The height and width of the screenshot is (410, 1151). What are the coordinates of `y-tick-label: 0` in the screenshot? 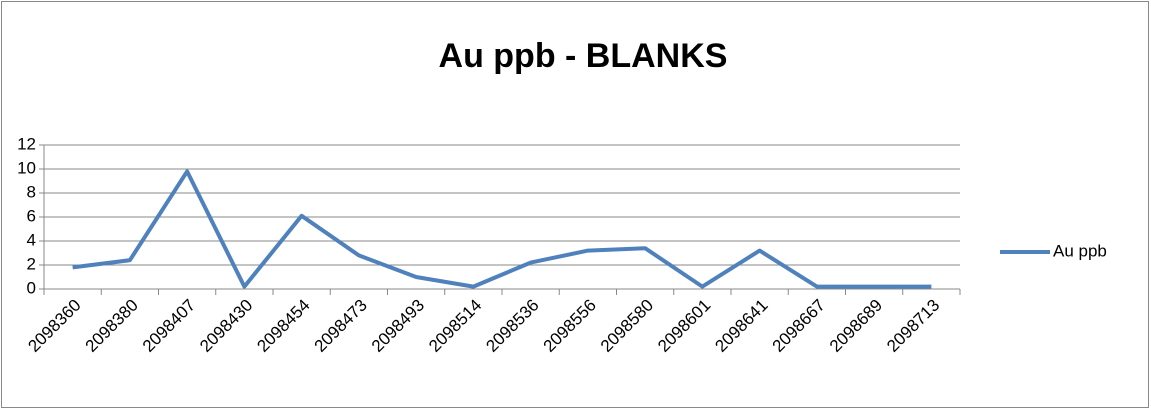 It's located at (31, 287).